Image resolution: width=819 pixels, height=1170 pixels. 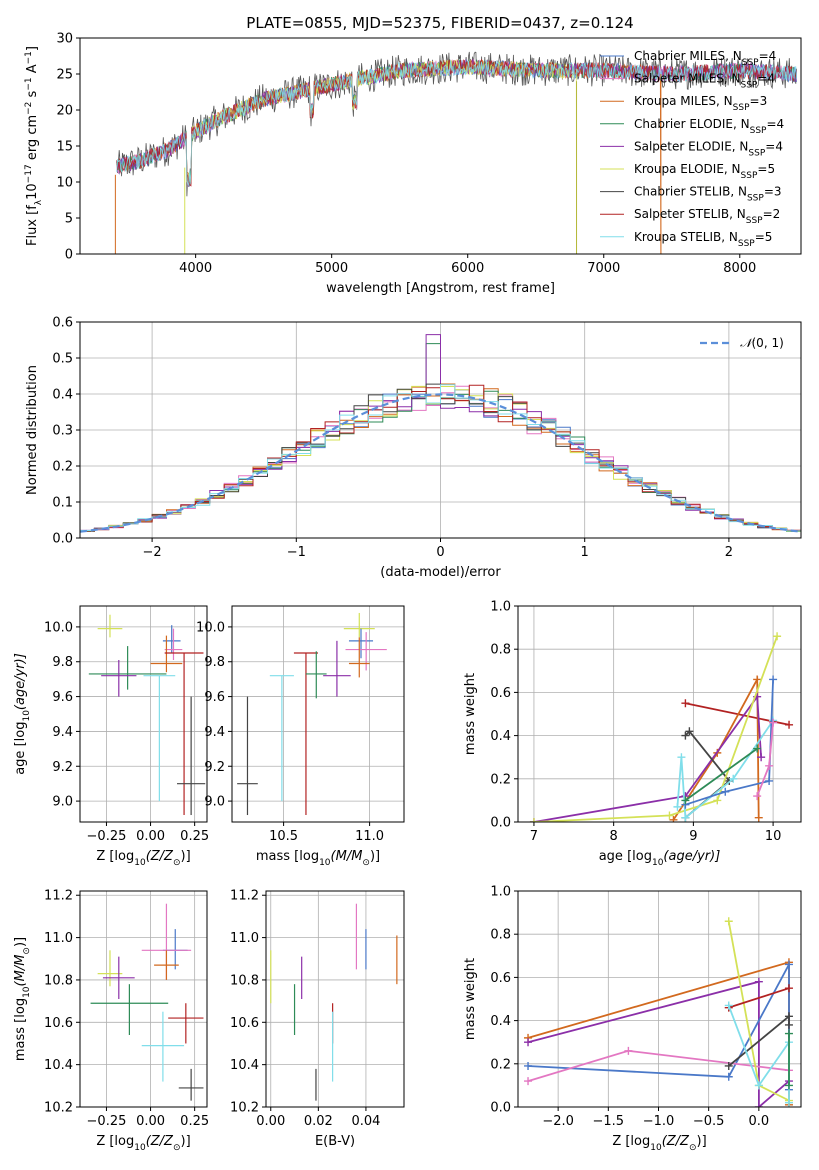 I want to click on x-tick-label: 0.00, so click(x=270, y=1121).